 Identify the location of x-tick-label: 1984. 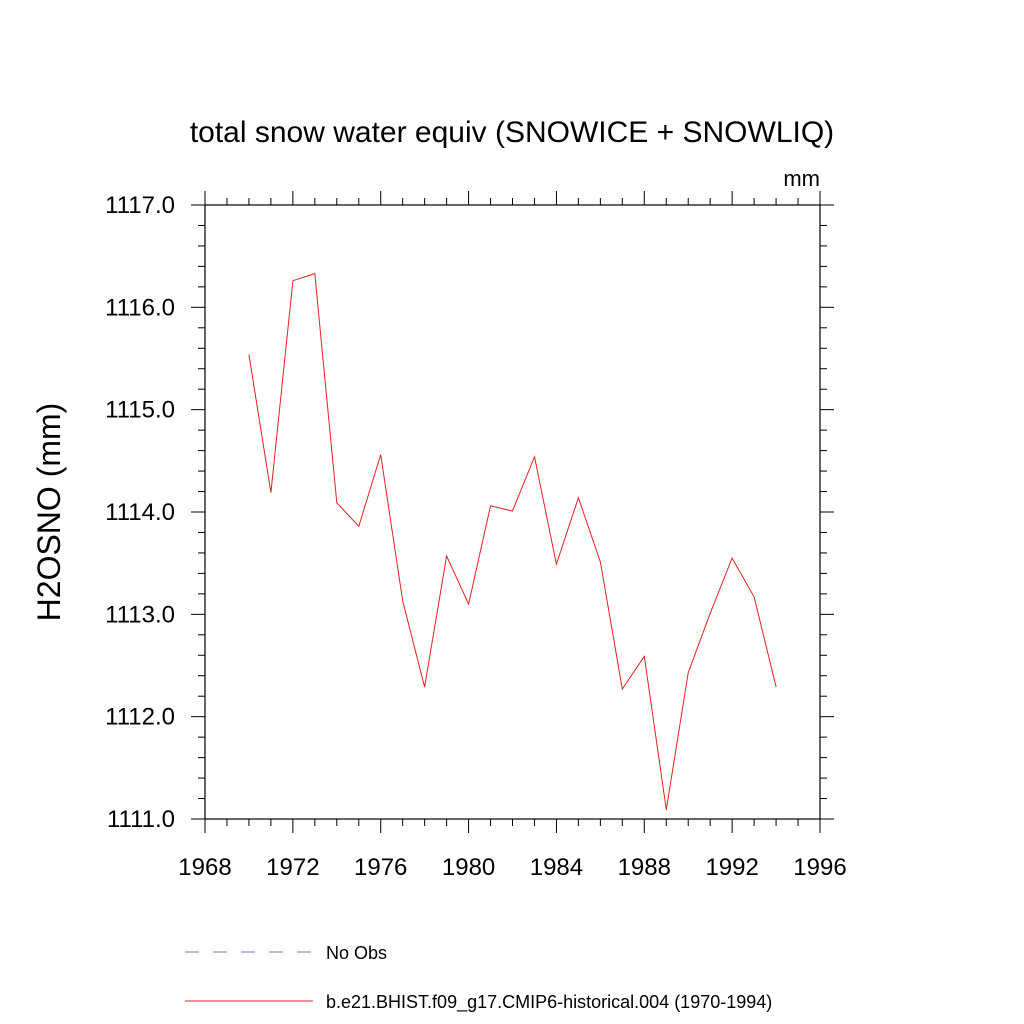
(556, 867).